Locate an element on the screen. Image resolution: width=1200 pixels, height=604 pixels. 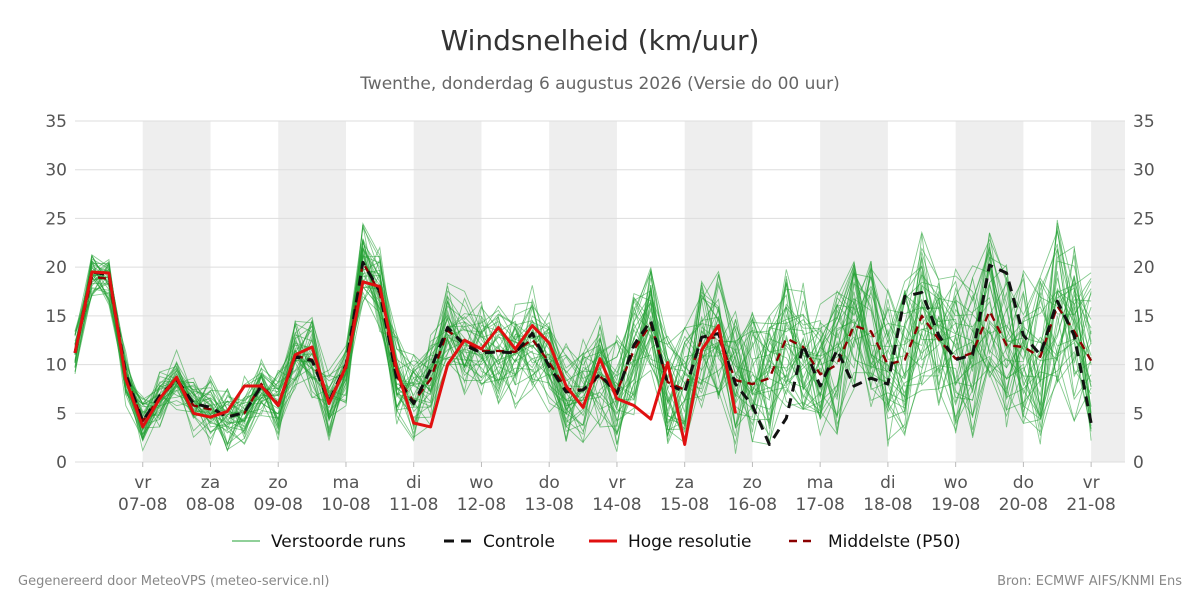
x-tick-date-label: 12-08 is located at coordinates (481, 505).